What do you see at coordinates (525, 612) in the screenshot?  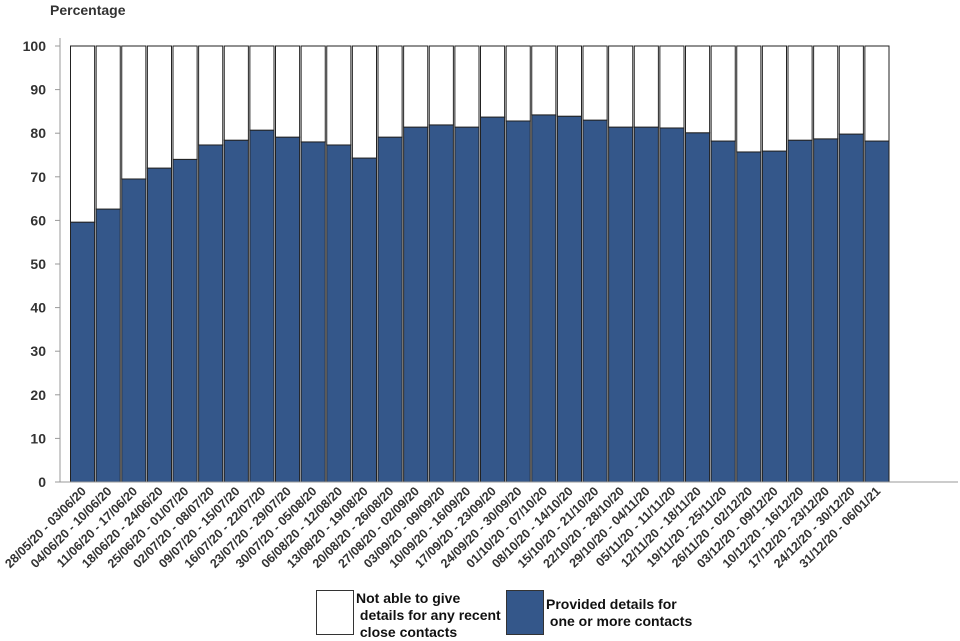 I see `legend-swatch-provided` at bounding box center [525, 612].